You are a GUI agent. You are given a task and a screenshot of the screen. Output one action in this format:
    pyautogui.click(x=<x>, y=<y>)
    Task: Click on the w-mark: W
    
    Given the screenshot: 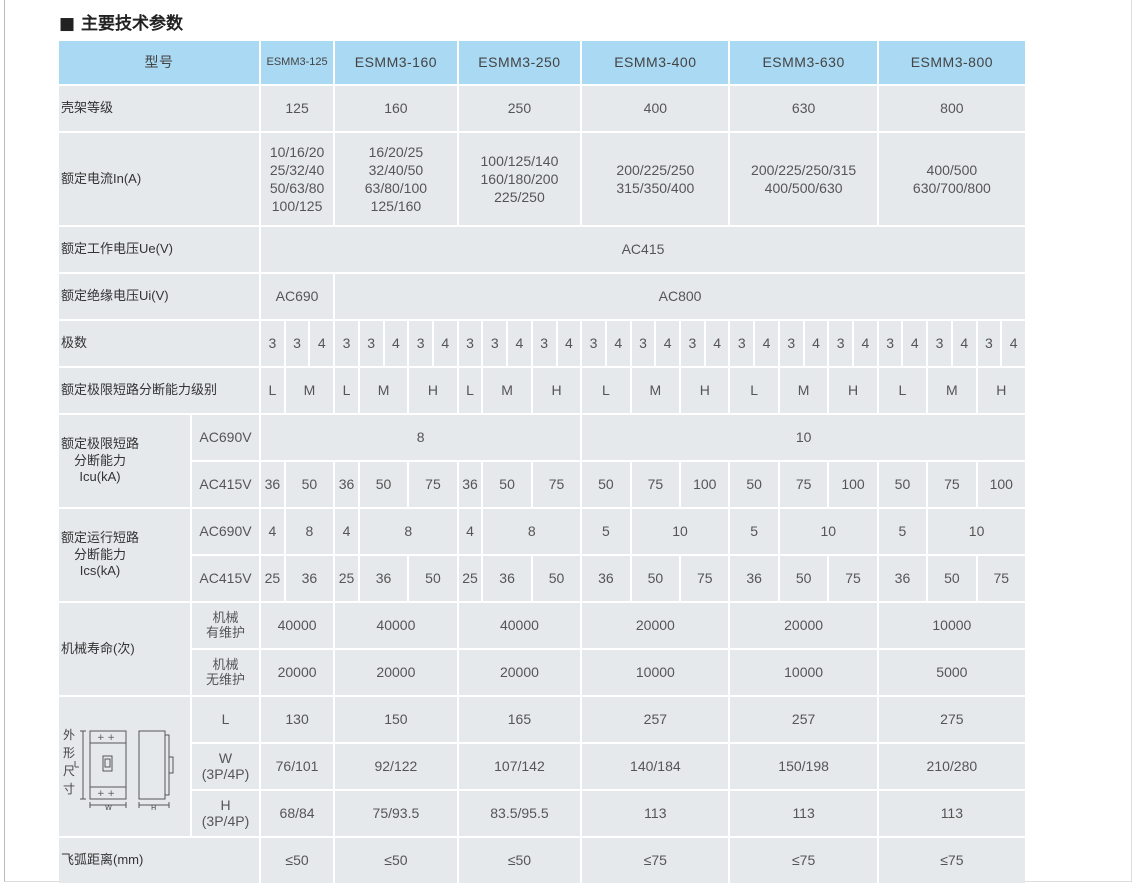 What is the action you would take?
    pyautogui.click(x=108, y=808)
    